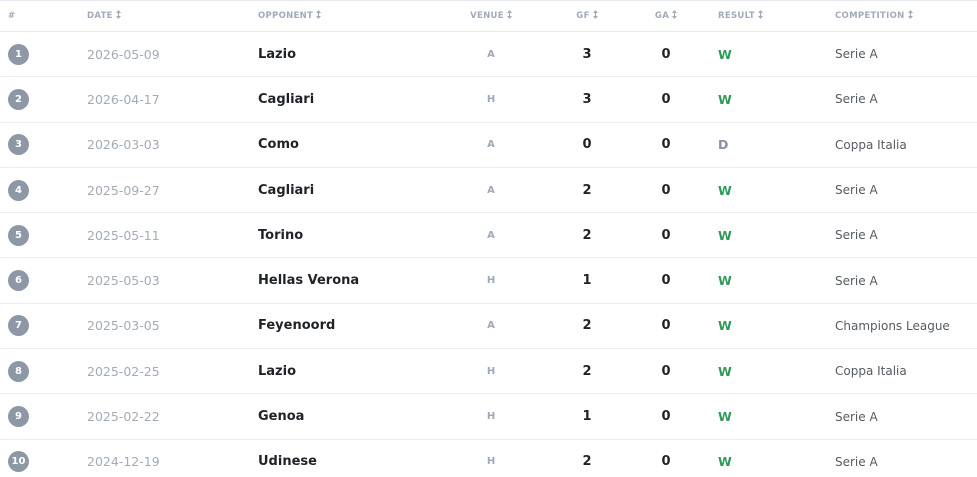 This screenshot has width=977, height=477. What do you see at coordinates (309, 281) in the screenshot?
I see `opponent: Hellas Verona` at bounding box center [309, 281].